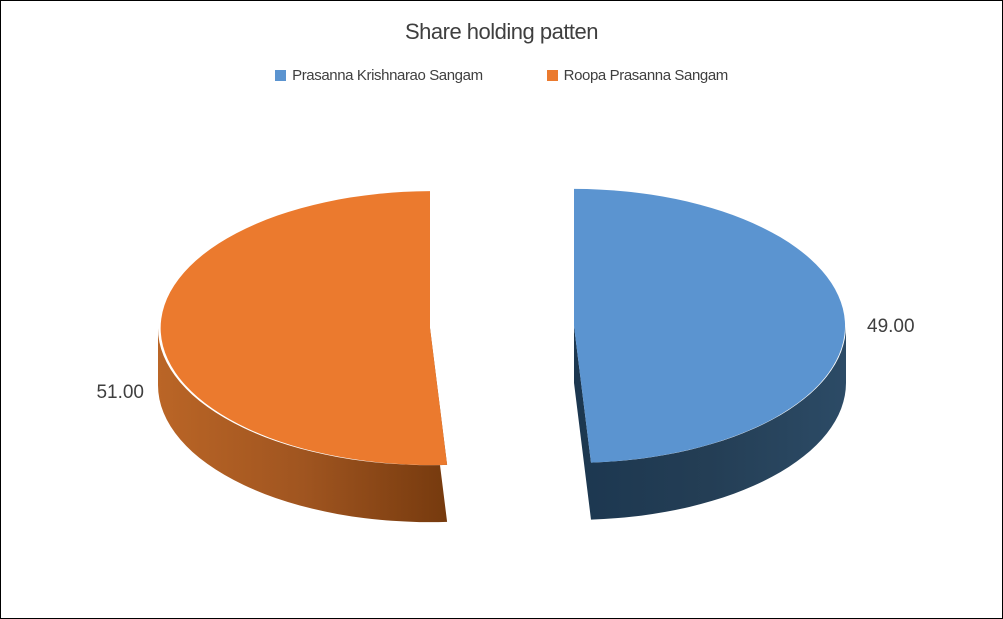 The width and height of the screenshot is (1003, 619). Describe the element at coordinates (891, 326) in the screenshot. I see `data-label-blue-slice: 49.00` at that location.